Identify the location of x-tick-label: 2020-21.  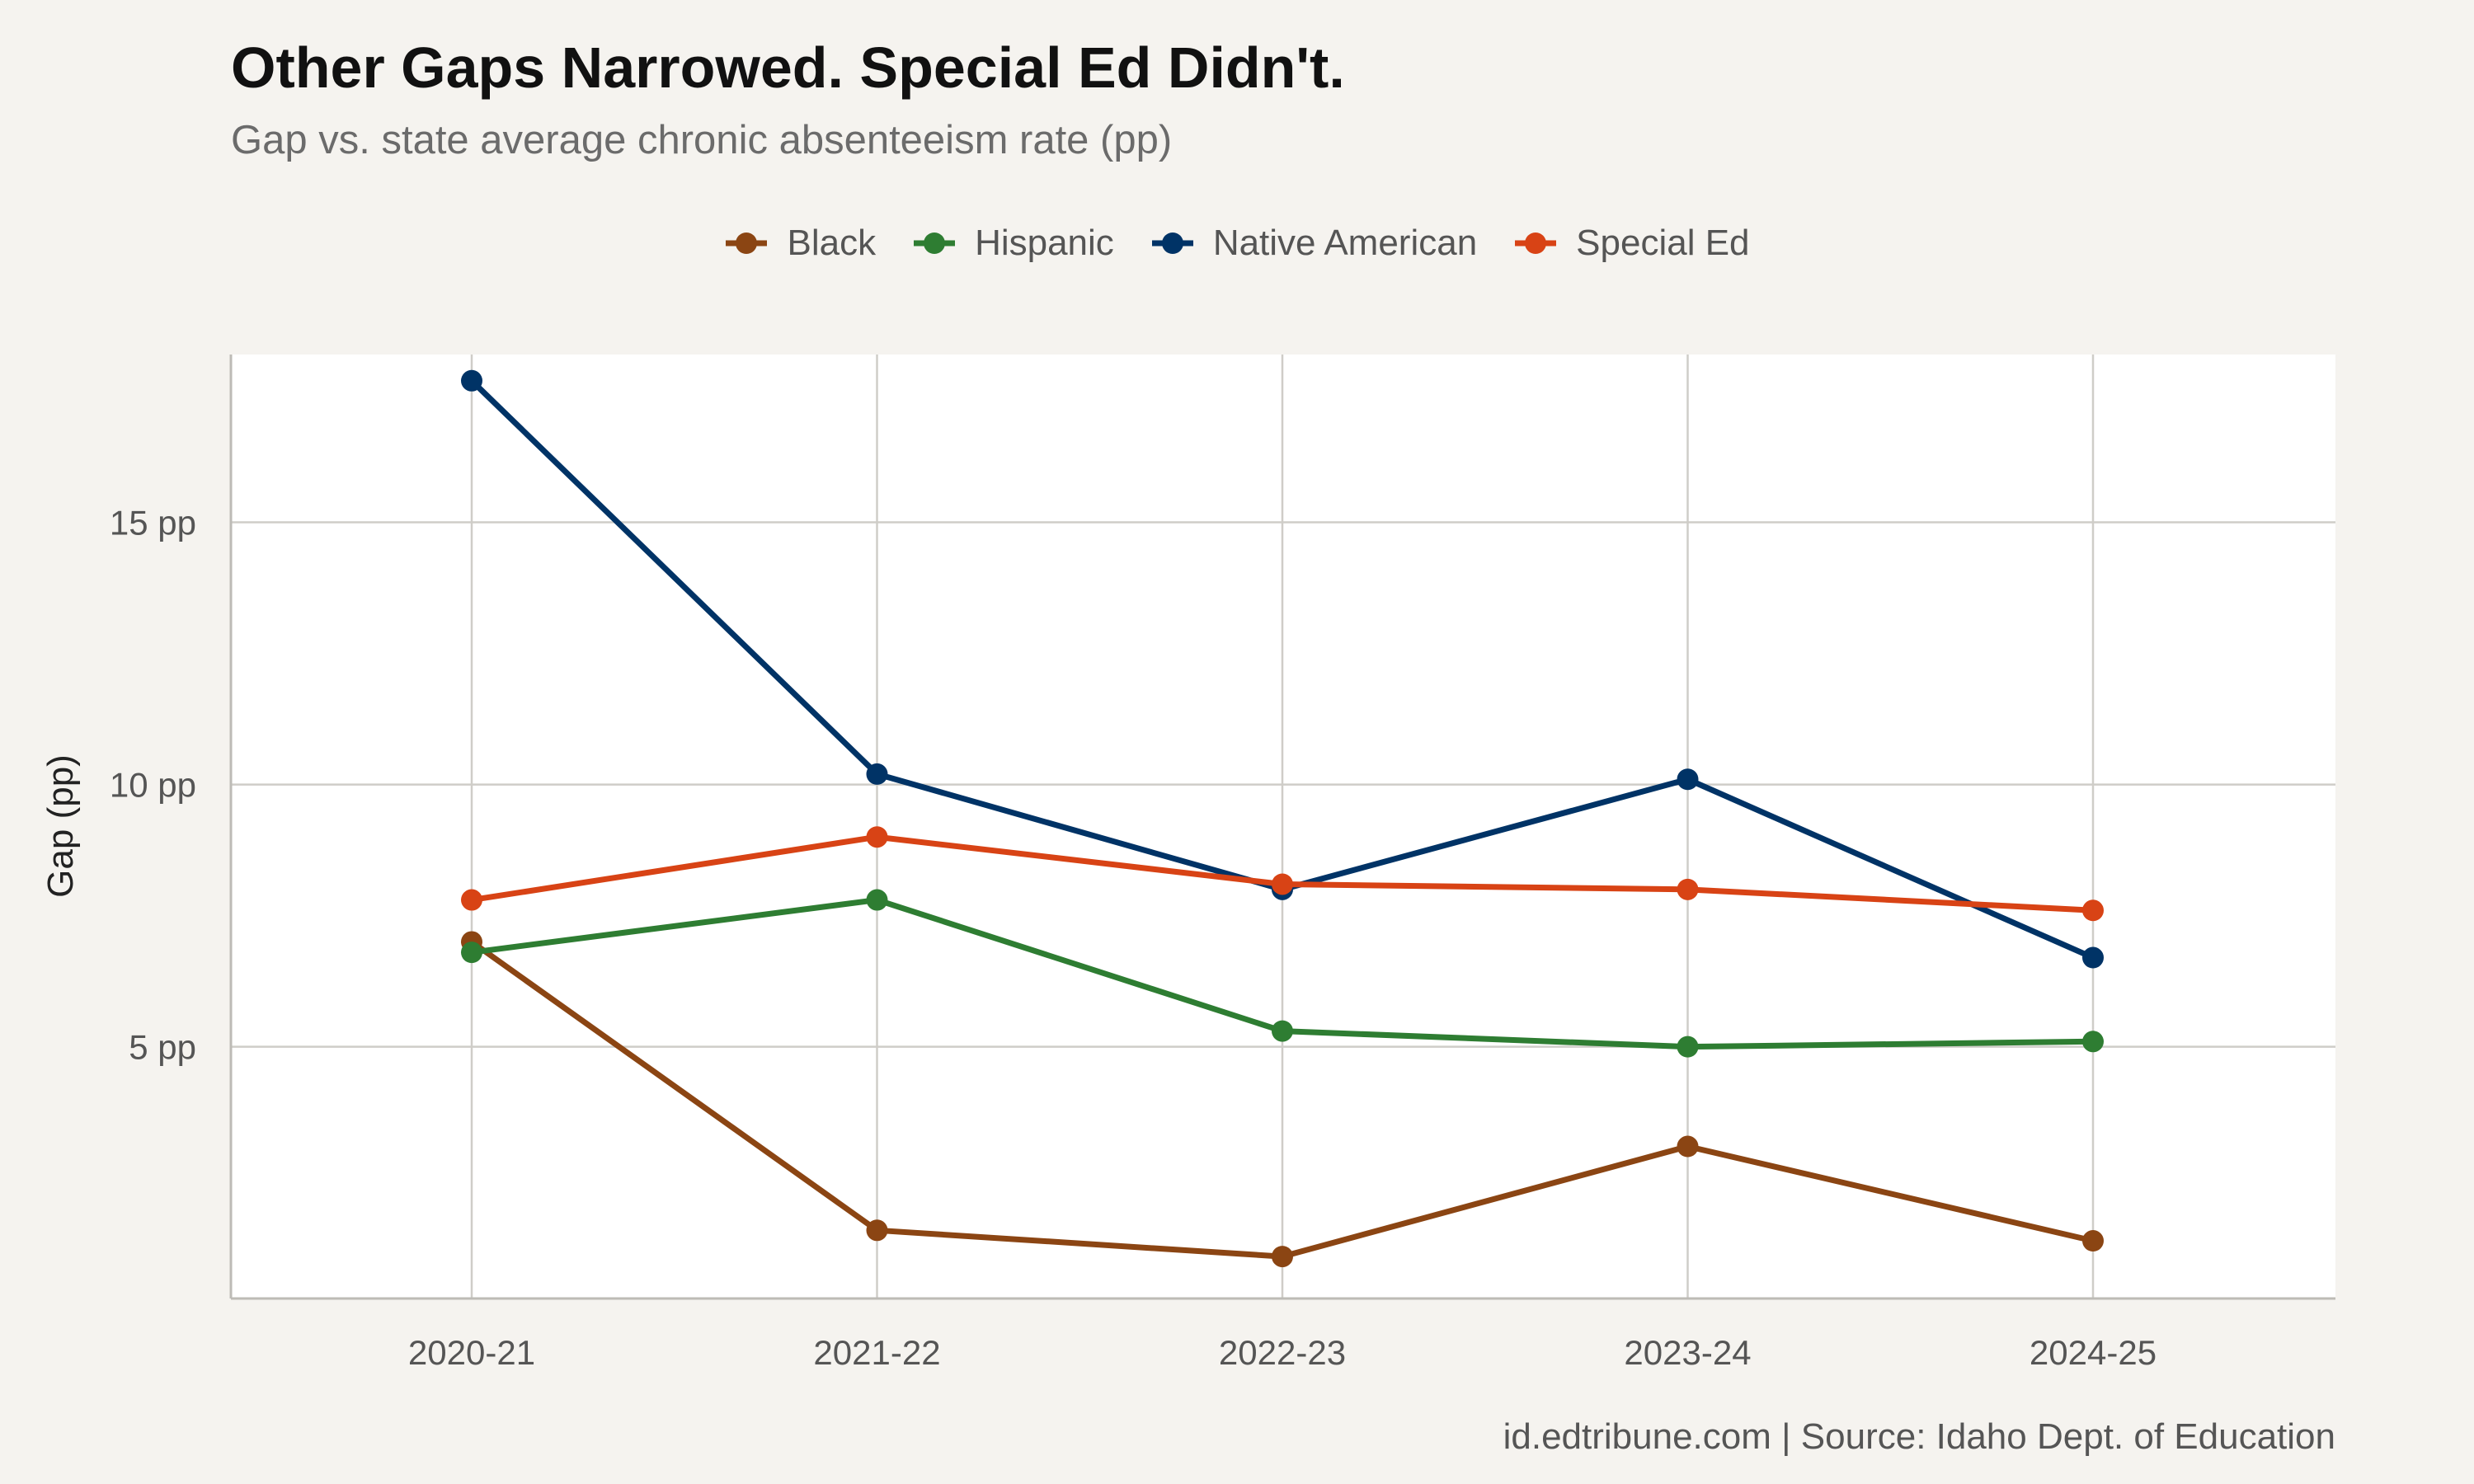
(471, 1352).